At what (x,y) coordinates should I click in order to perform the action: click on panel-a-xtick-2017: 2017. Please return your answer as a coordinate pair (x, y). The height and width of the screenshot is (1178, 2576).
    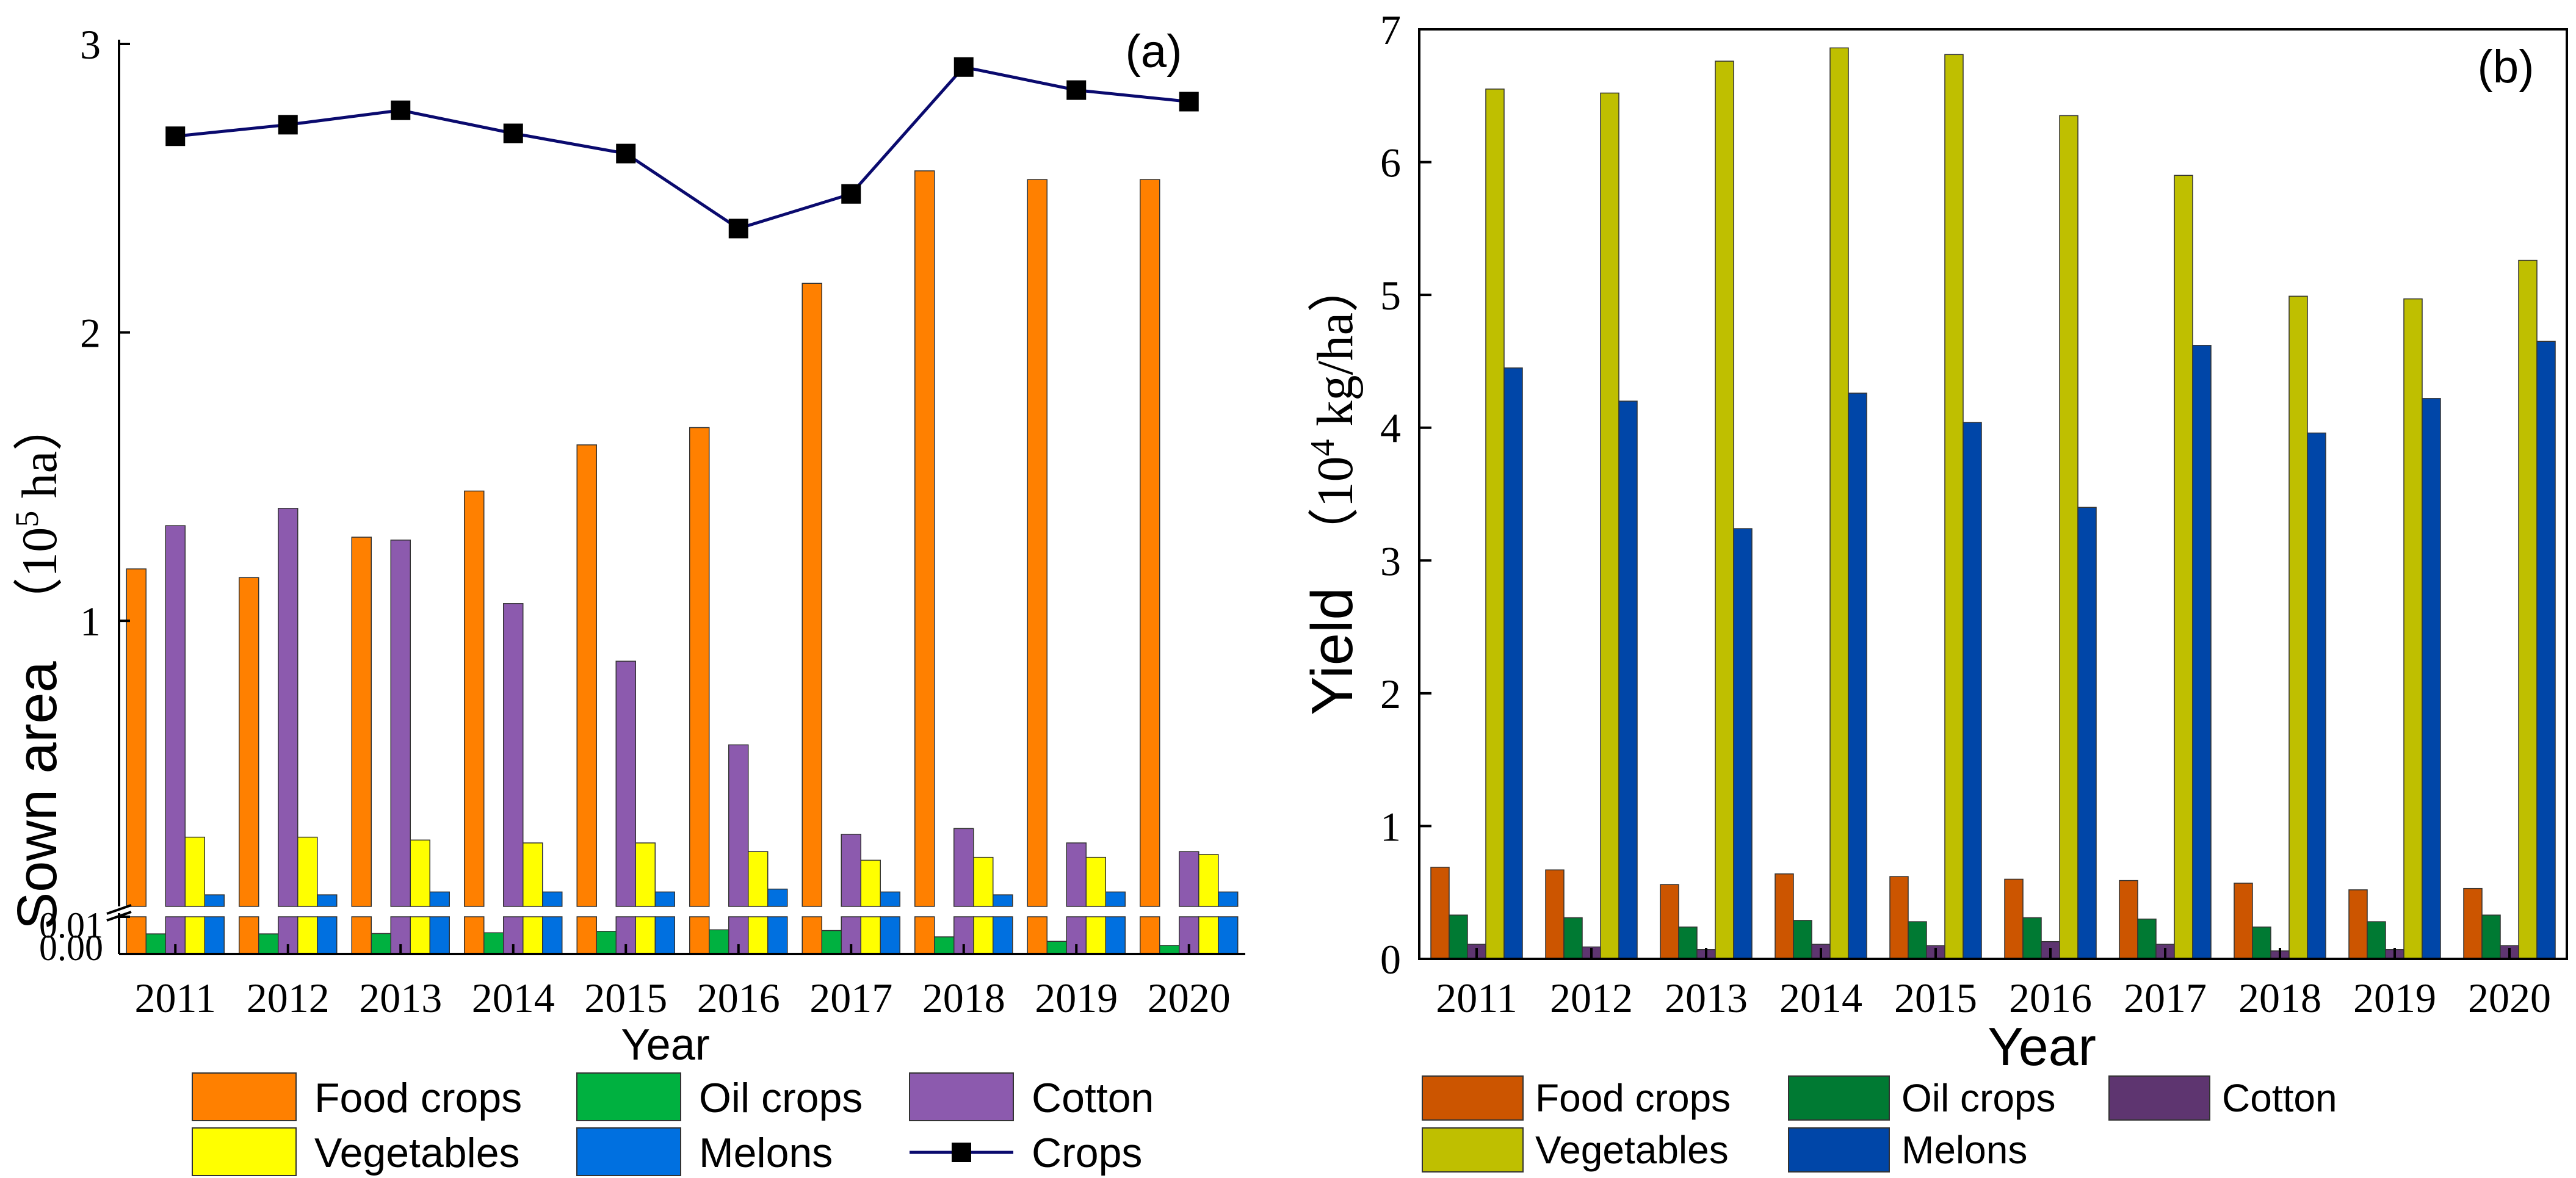
    Looking at the image, I should click on (850, 998).